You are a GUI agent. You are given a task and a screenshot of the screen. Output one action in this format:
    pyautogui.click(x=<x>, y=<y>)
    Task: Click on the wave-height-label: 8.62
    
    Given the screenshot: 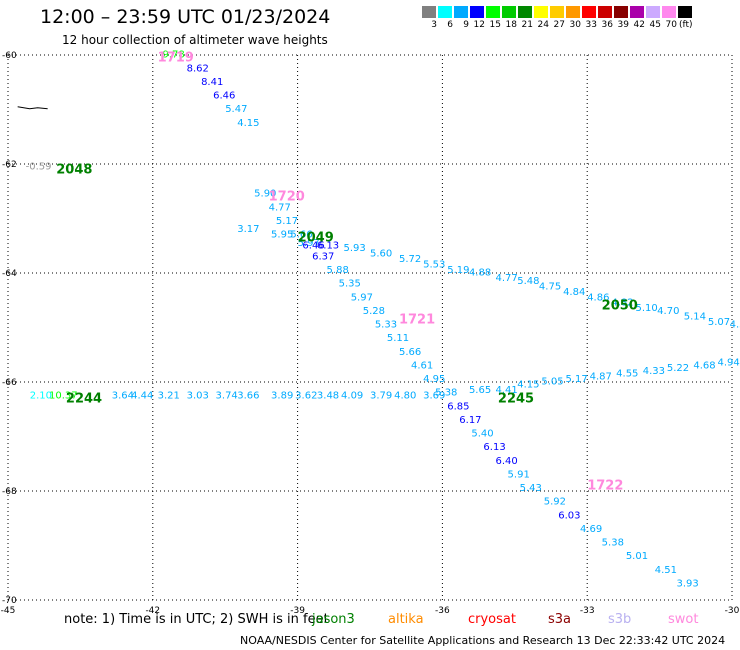 What is the action you would take?
    pyautogui.click(x=198, y=68)
    